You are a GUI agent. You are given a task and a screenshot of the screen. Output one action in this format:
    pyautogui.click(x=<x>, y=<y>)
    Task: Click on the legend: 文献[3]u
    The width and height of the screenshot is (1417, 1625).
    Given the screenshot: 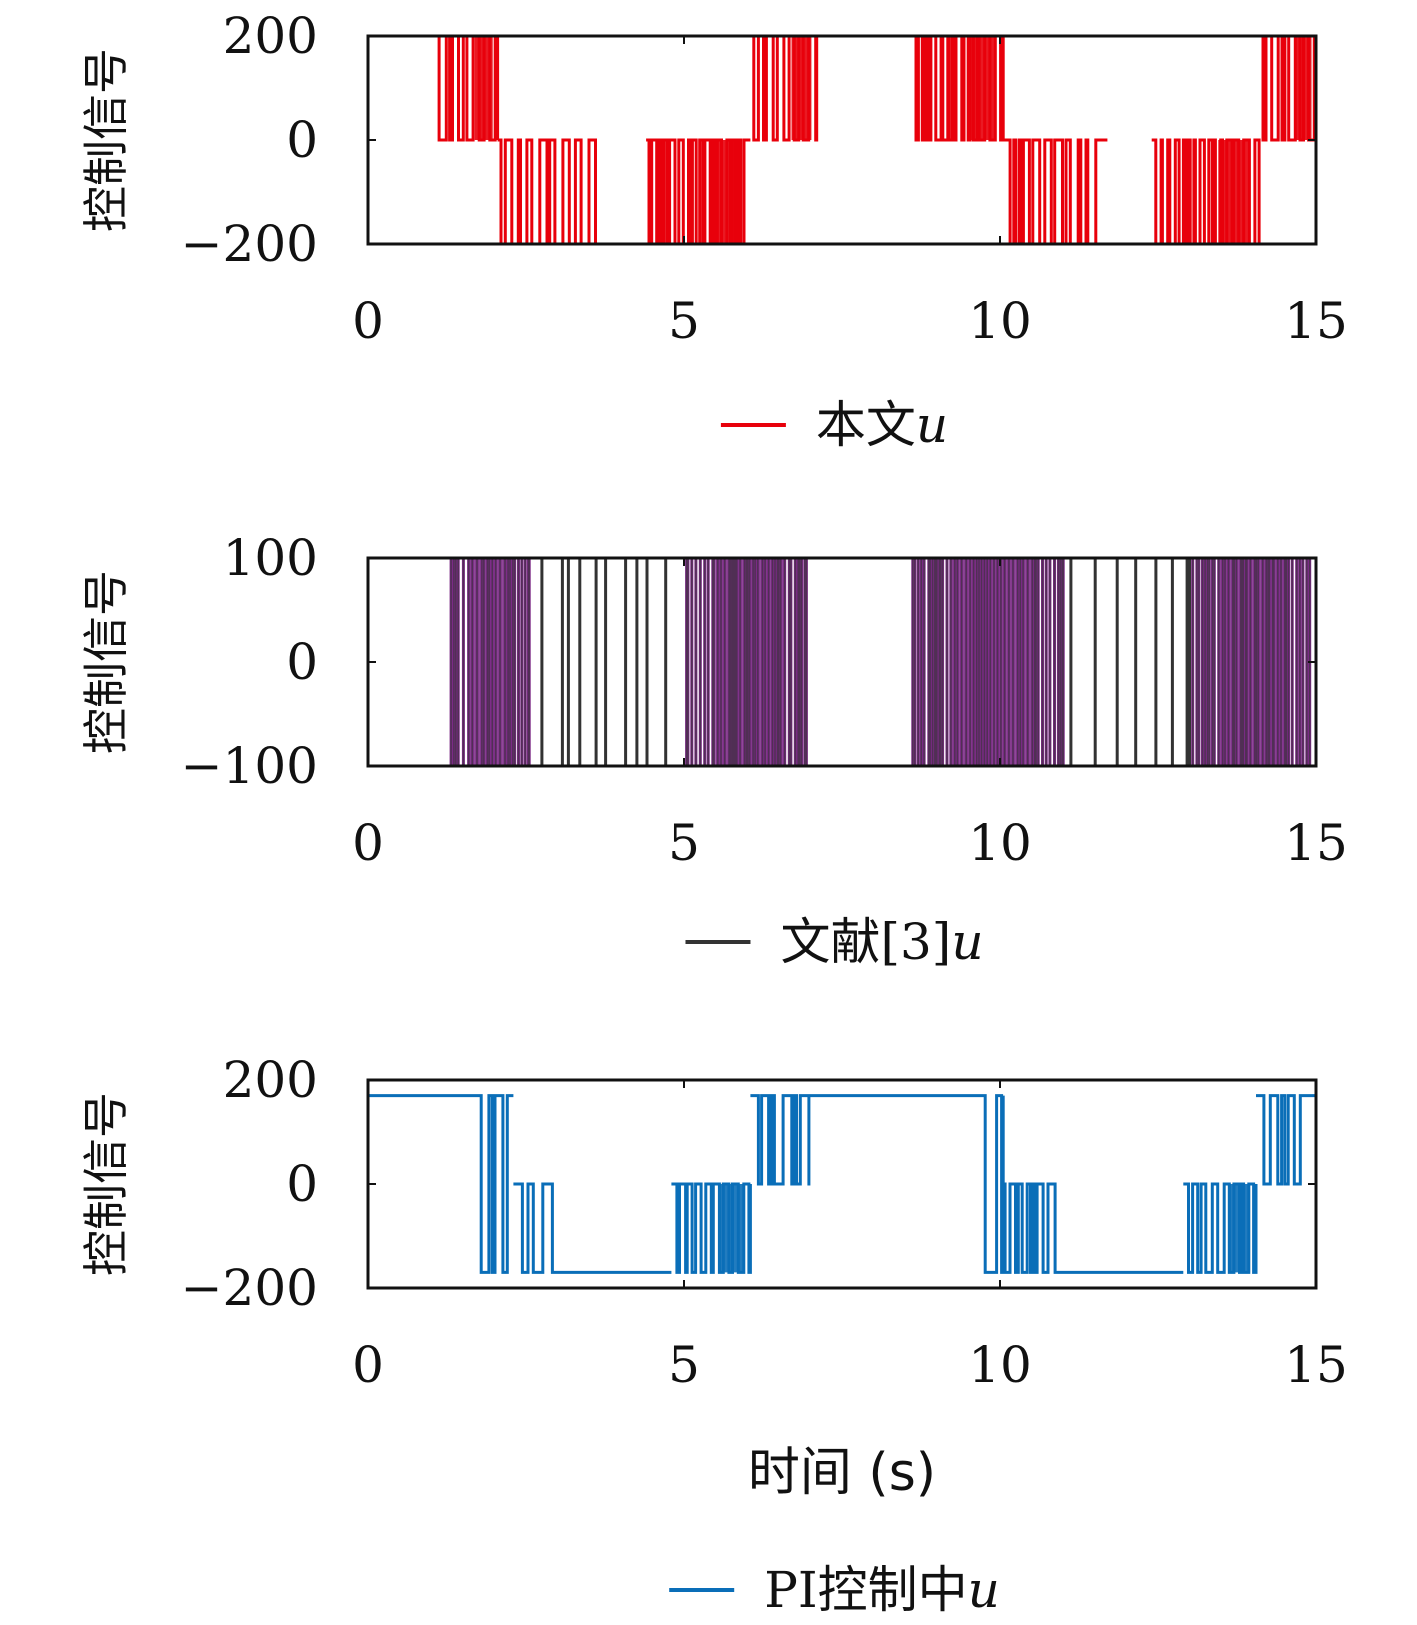 What is the action you would take?
    pyautogui.click(x=834, y=942)
    